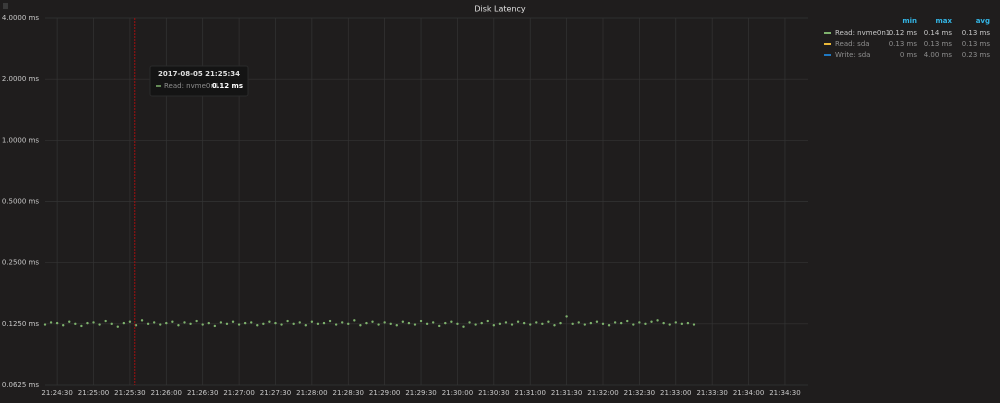  I want to click on y-tick-label: 0.2500 ms, so click(21, 263).